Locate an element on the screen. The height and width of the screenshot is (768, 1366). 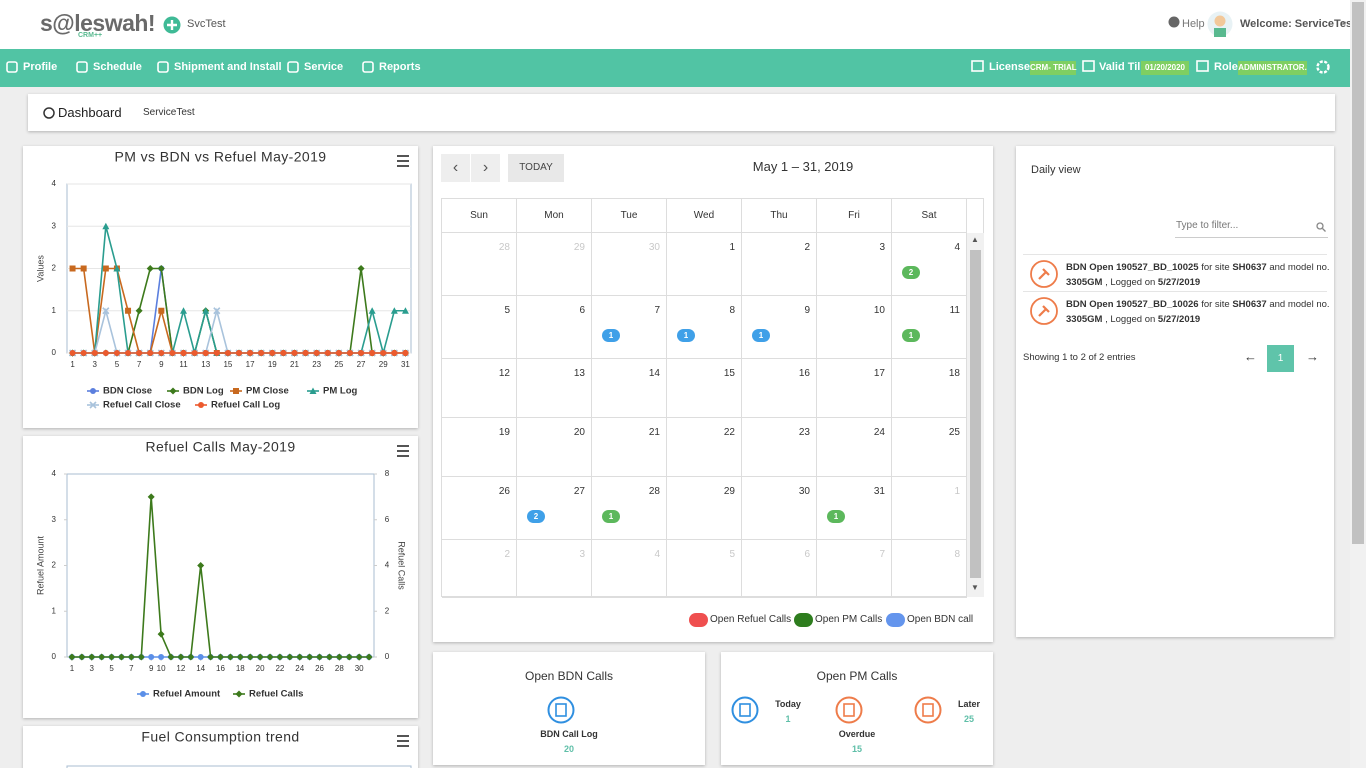
pm-icon-ring is located at coordinates (849, 710).